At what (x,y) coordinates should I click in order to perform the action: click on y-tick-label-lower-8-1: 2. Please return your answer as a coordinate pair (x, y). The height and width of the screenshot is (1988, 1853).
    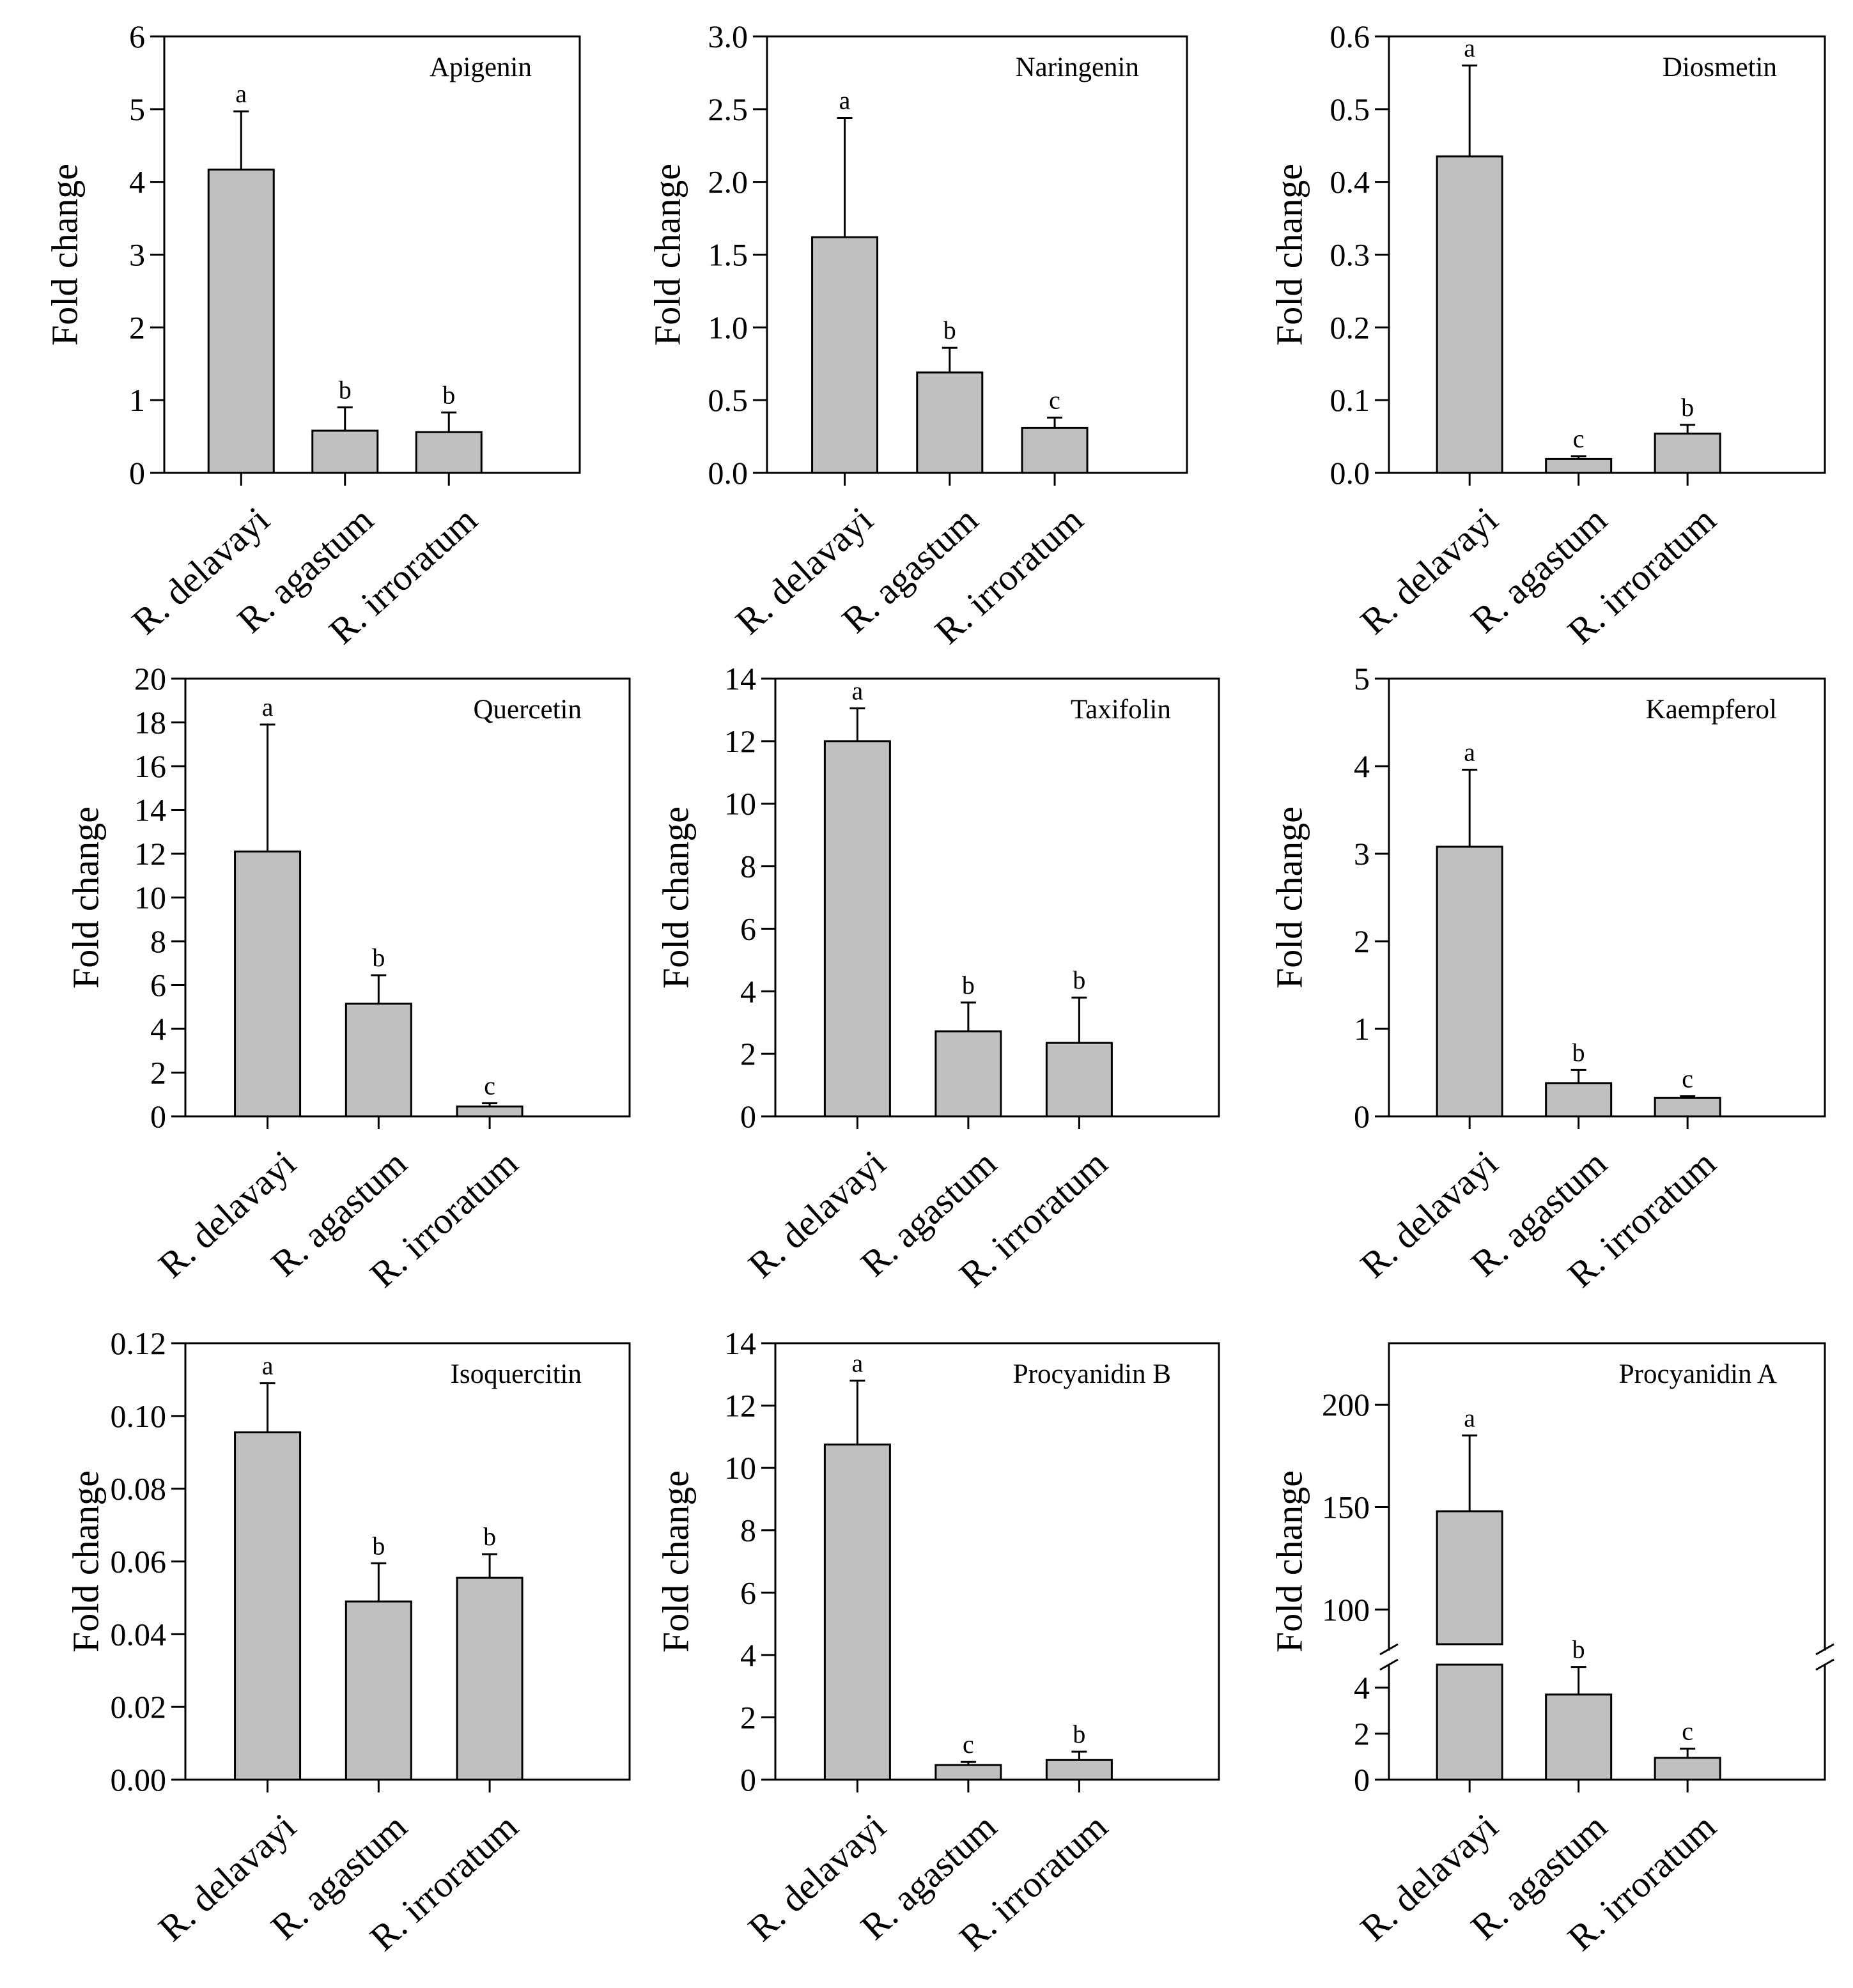
    Looking at the image, I should click on (1362, 1734).